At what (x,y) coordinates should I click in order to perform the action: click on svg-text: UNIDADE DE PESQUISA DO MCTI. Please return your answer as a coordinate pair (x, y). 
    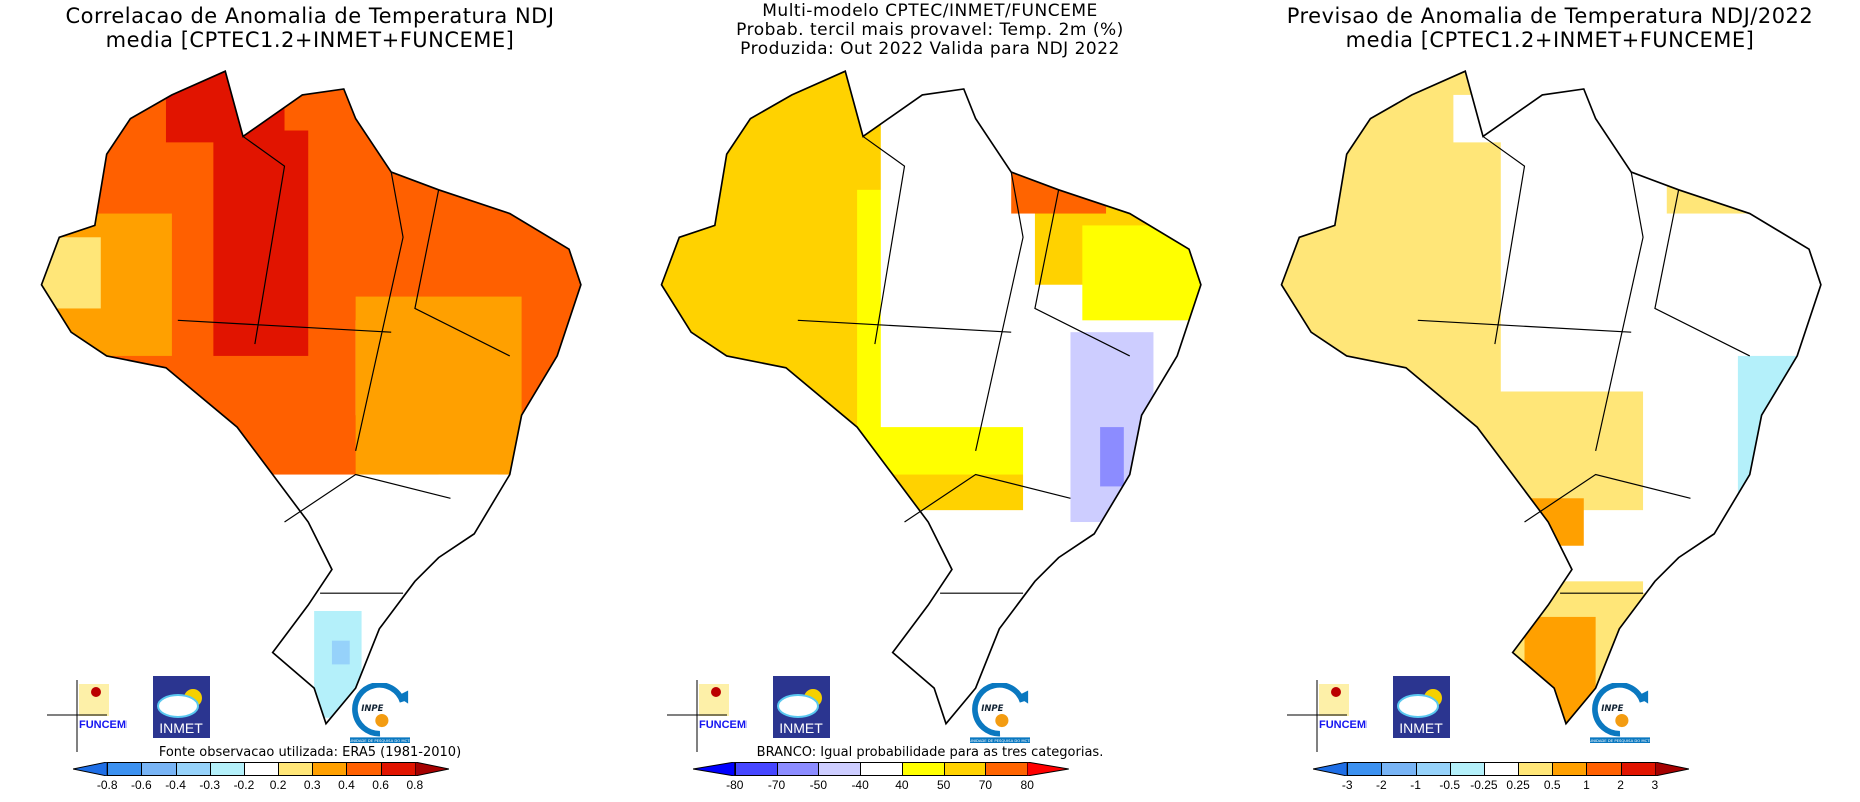
    Looking at the image, I should click on (379, 741).